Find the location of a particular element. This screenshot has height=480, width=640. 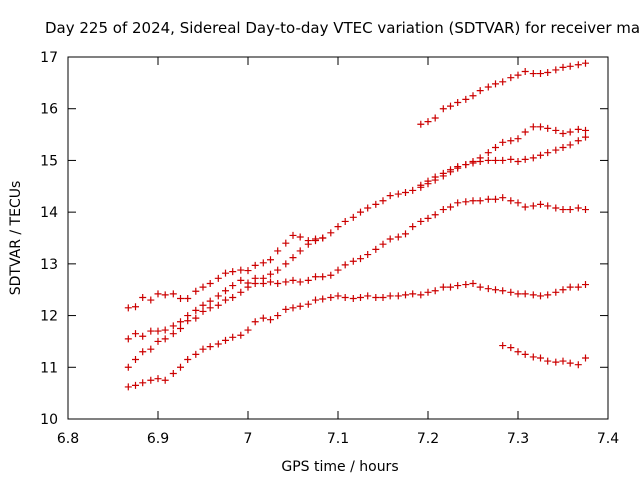

y-tick: 14 is located at coordinates (324, 213).